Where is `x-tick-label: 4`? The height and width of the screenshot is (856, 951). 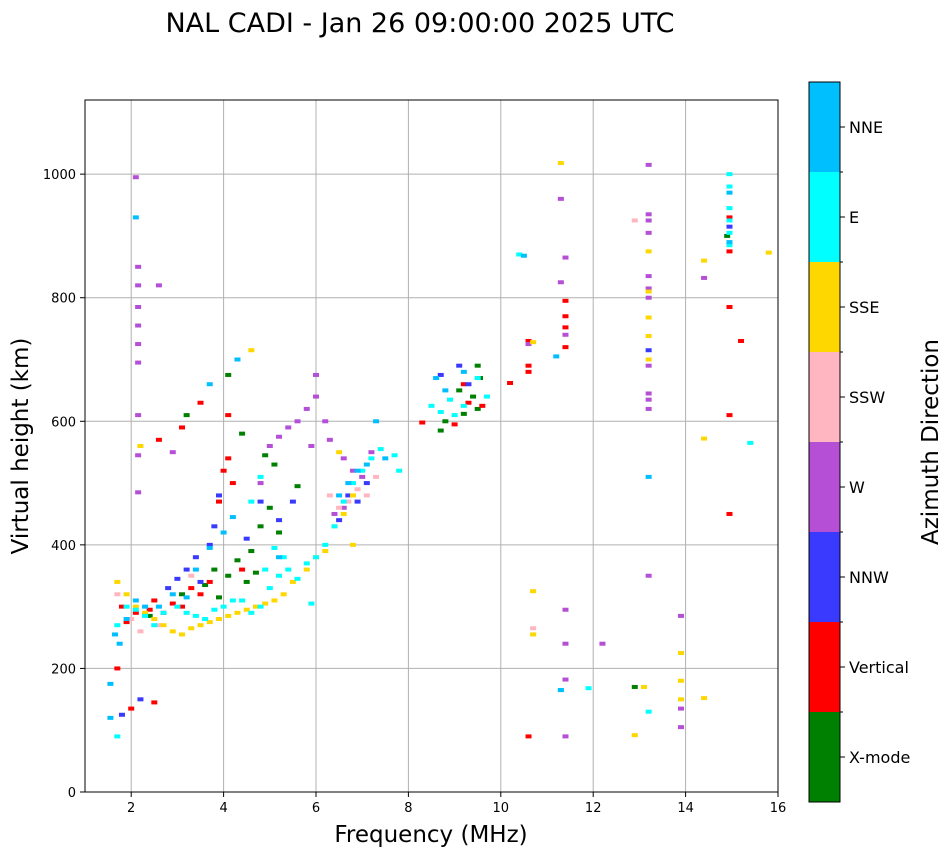 x-tick-label: 4 is located at coordinates (223, 808).